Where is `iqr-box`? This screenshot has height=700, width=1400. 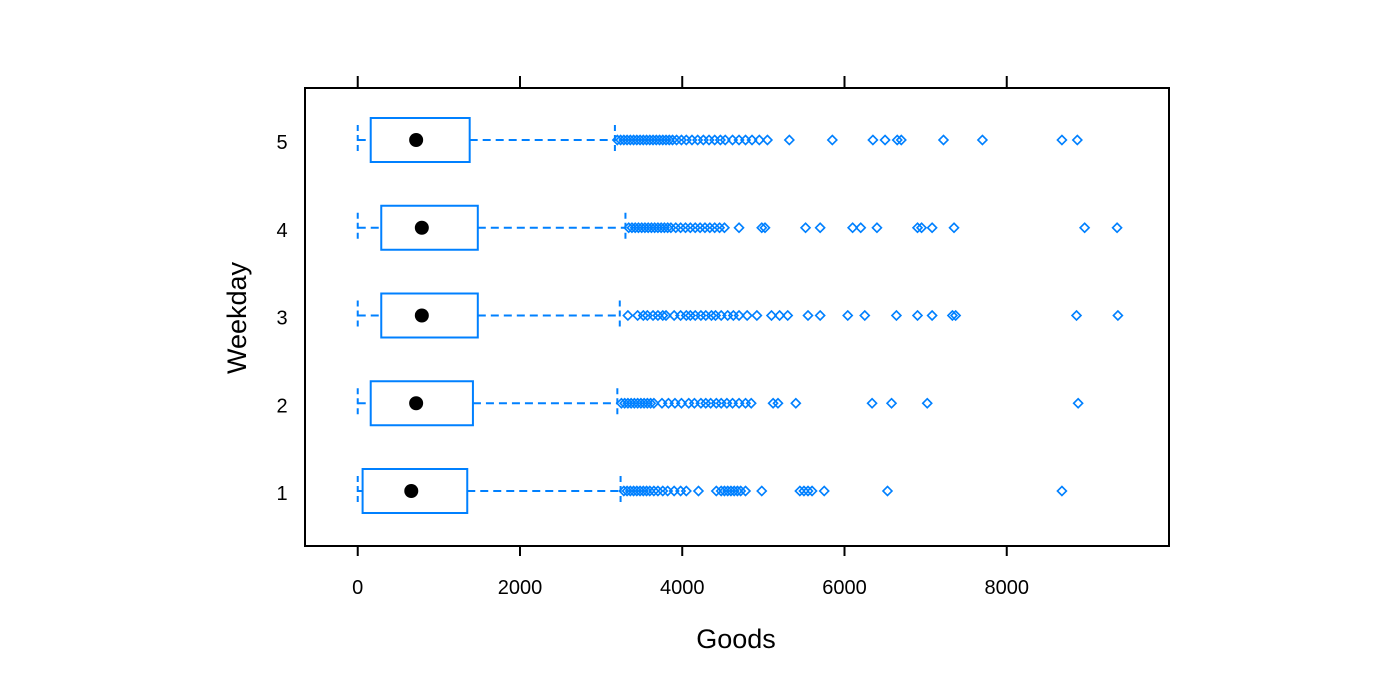
iqr-box is located at coordinates (429, 315).